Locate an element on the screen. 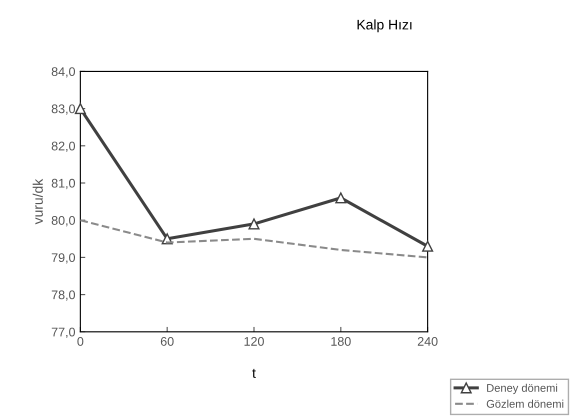  y-tick-label: 83,0 is located at coordinates (64, 109).